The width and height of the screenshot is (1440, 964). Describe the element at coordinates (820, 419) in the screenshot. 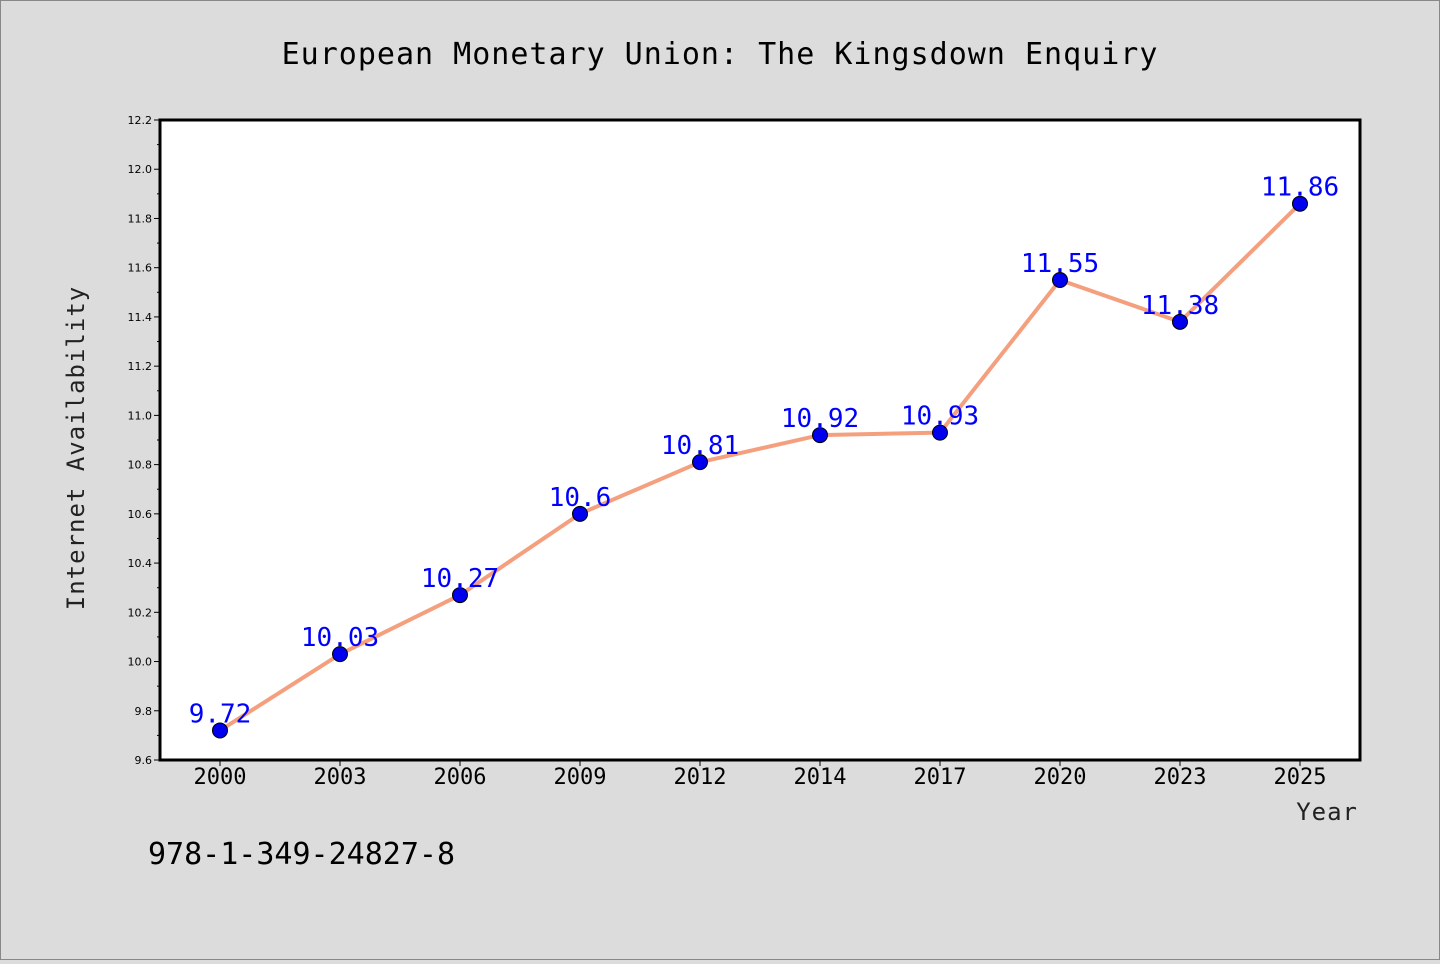

I see `data-point-label: 10.92` at that location.